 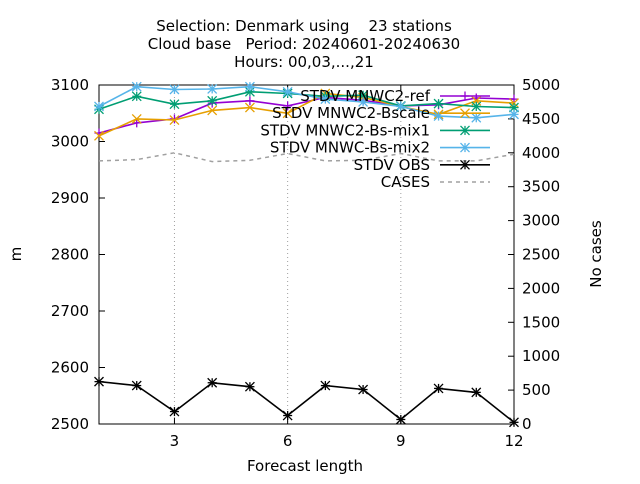 What do you see at coordinates (305, 466) in the screenshot?
I see `x-axis-label: Forecast length` at bounding box center [305, 466].